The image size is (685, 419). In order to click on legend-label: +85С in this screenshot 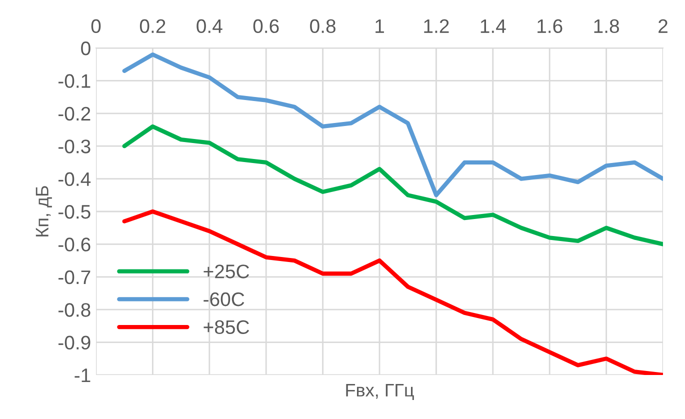, I will do `click(227, 327)`.